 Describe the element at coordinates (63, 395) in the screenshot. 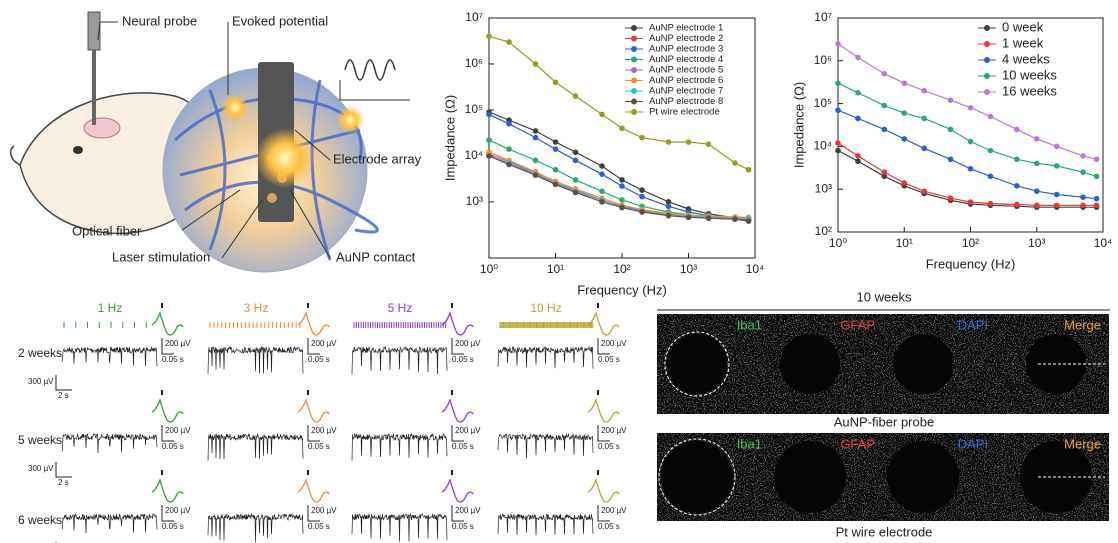

I see `scale-label: 2 s` at that location.